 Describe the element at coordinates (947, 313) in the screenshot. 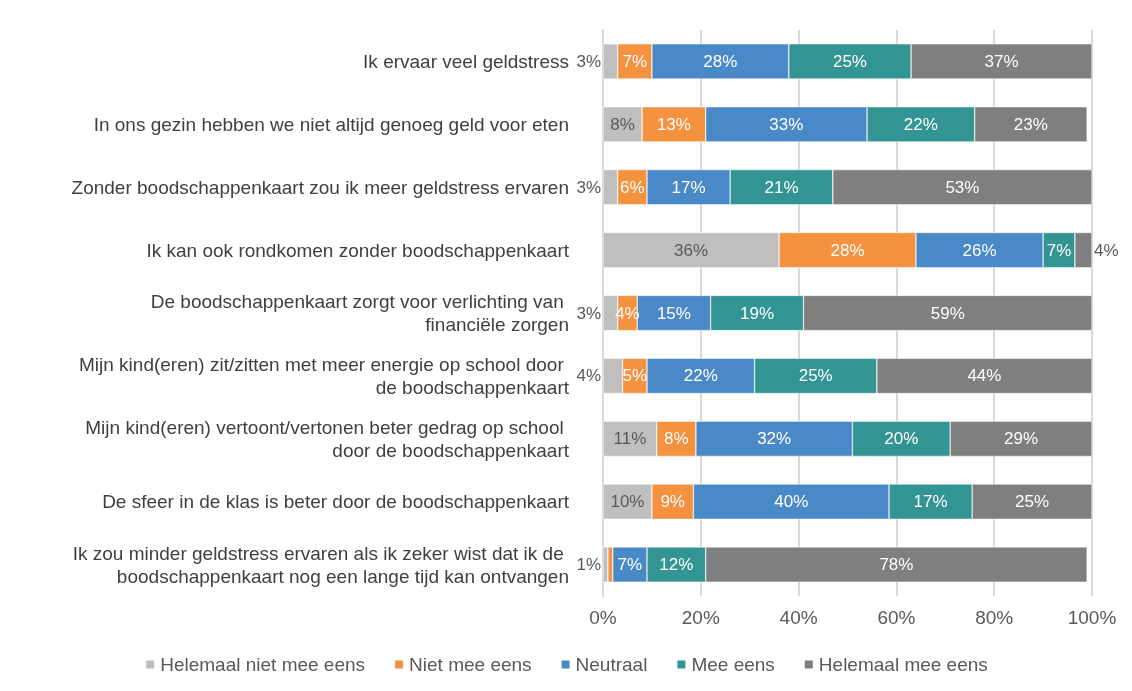

I see `data-label: 59%` at that location.